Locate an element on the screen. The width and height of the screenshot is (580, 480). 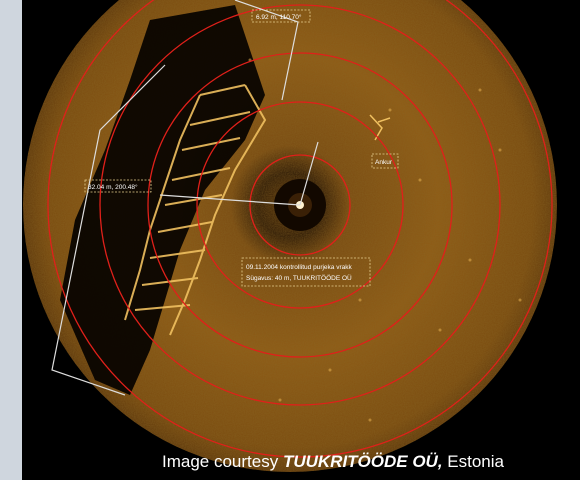
left-measurement-box is located at coordinates (118, 186).